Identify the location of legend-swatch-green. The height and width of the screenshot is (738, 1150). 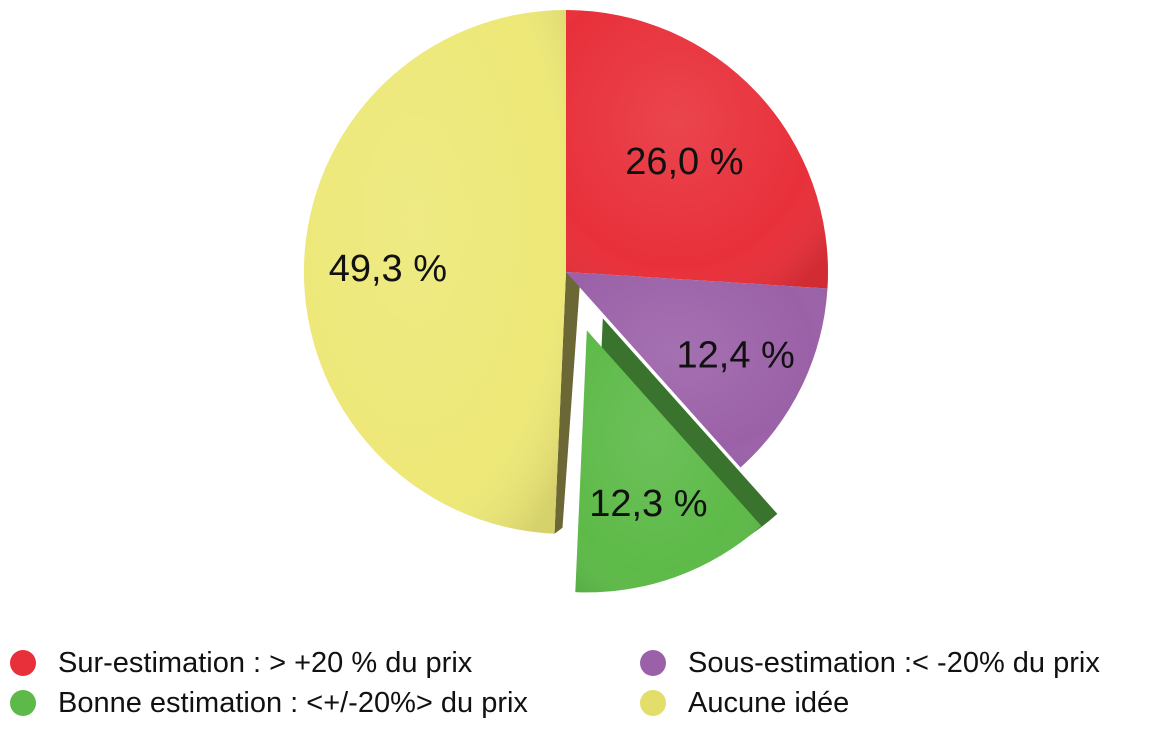
(23, 703).